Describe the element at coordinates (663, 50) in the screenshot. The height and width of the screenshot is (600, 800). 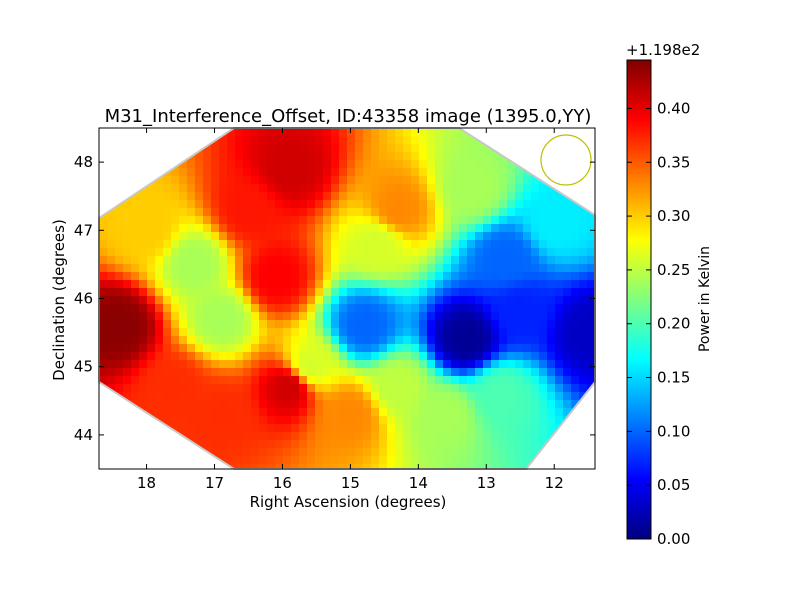
I see `colorbar-offset-text: +1.198e2` at that location.